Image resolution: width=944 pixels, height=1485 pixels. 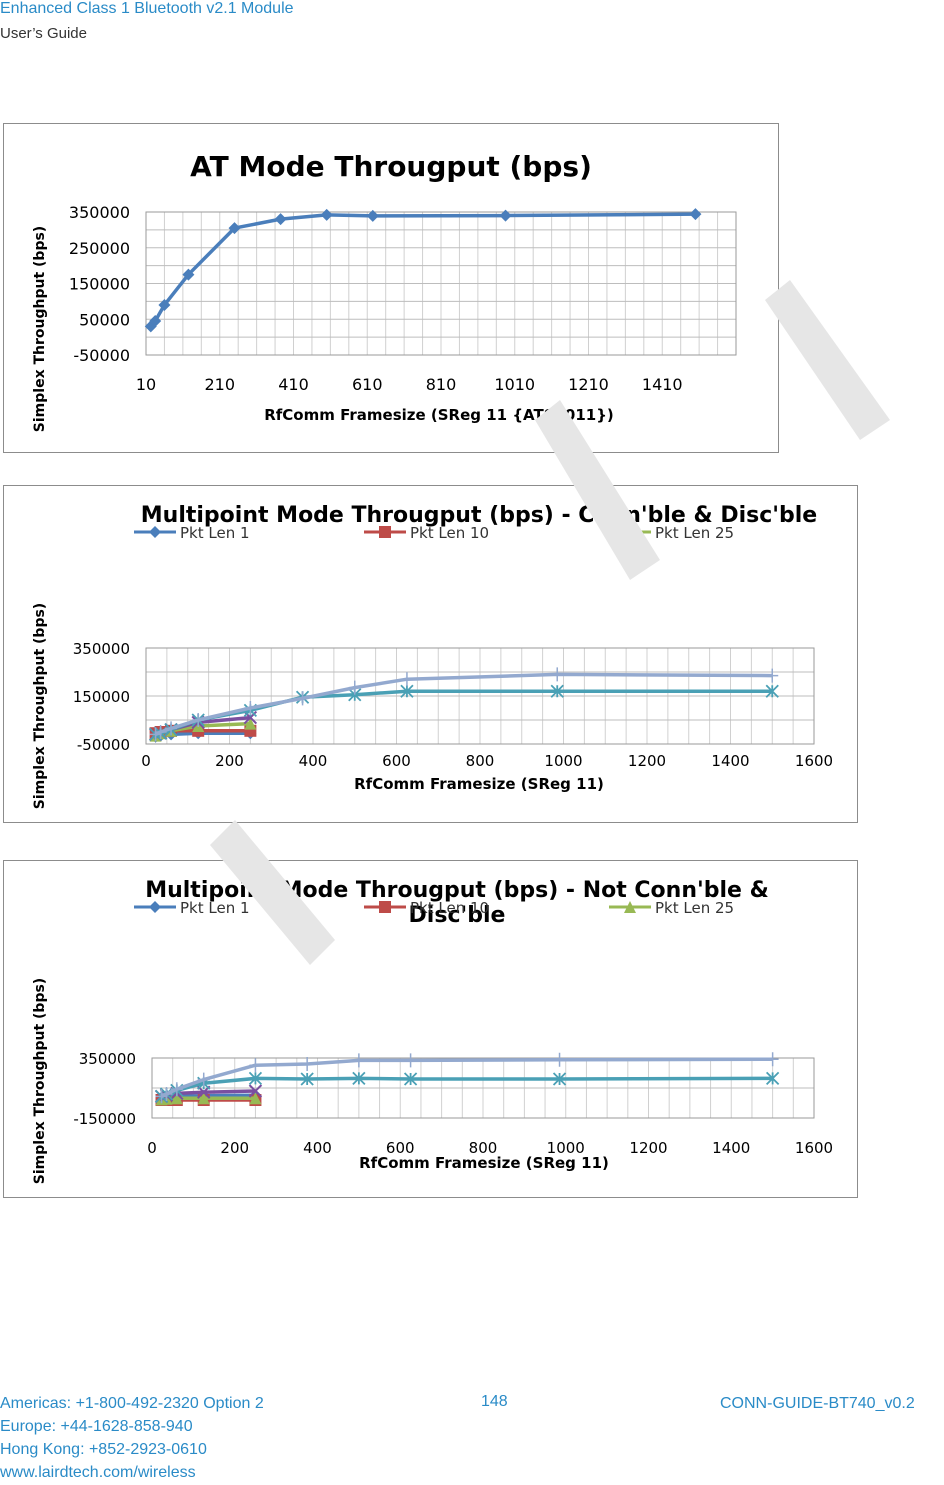 I want to click on legend-entry: Pkt Len 1, so click(x=192, y=533).